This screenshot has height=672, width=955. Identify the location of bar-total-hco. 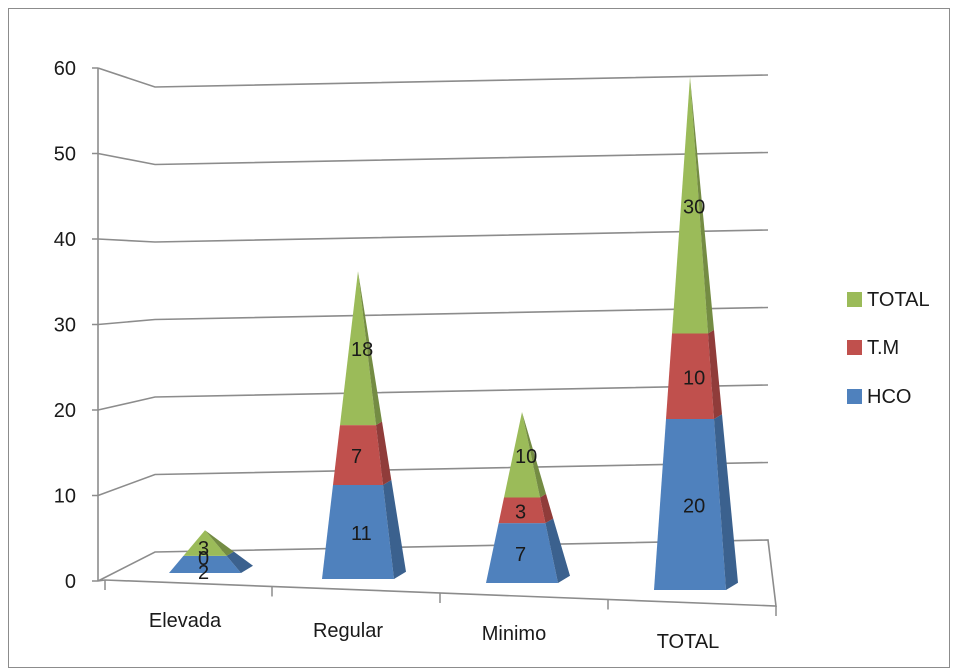
(690, 504).